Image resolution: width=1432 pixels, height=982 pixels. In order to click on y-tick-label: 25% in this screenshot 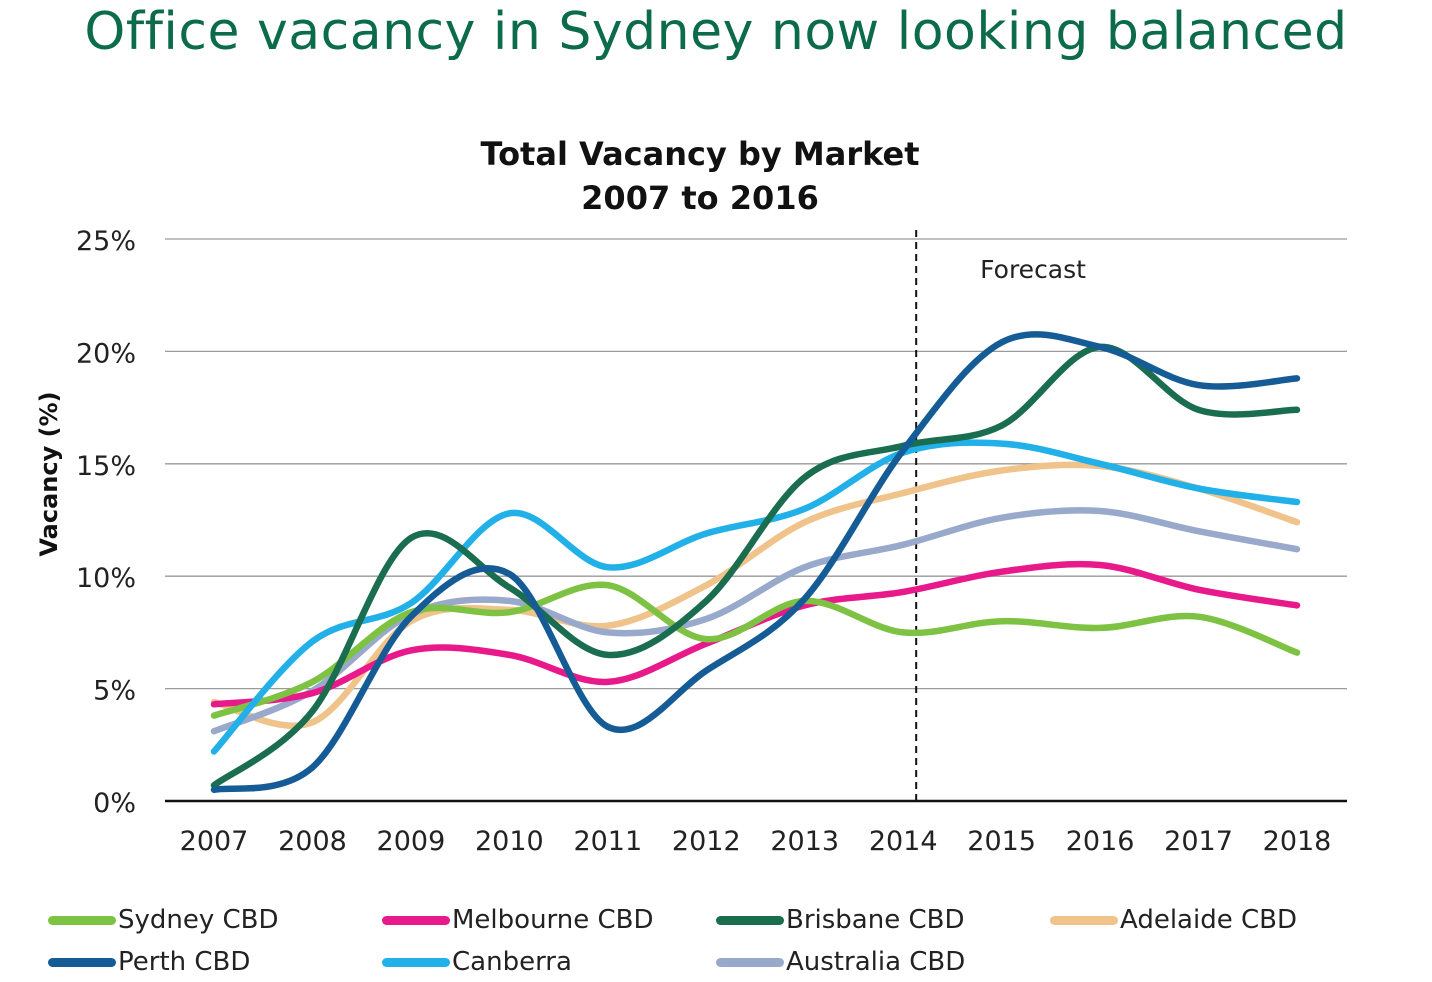, I will do `click(106, 241)`.